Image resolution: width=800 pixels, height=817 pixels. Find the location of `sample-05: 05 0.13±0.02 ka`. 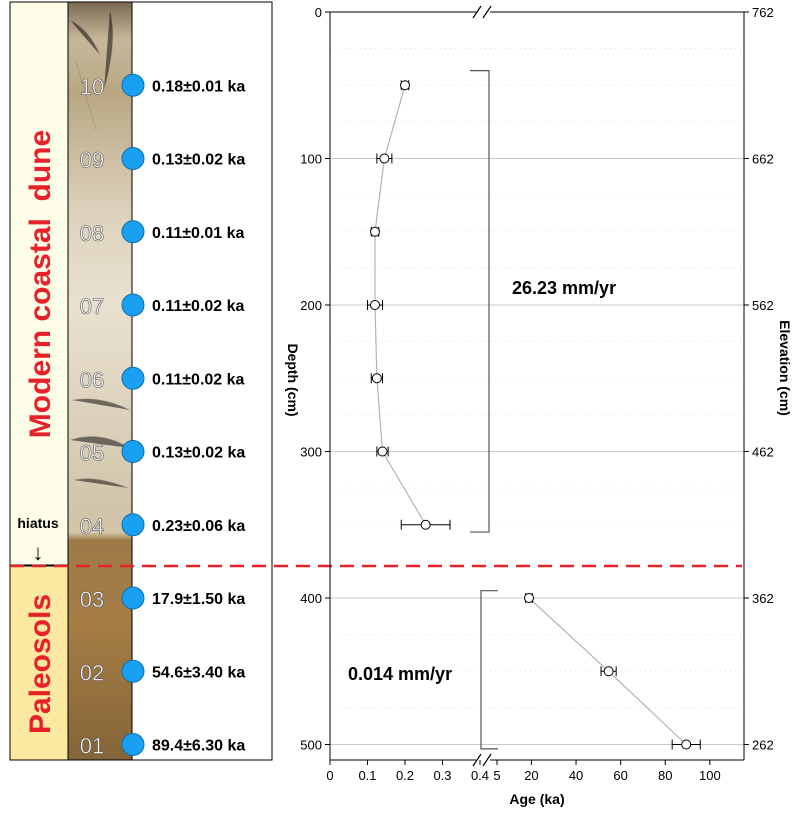

sample-05: 05 0.13±0.02 ka is located at coordinates (162, 453).